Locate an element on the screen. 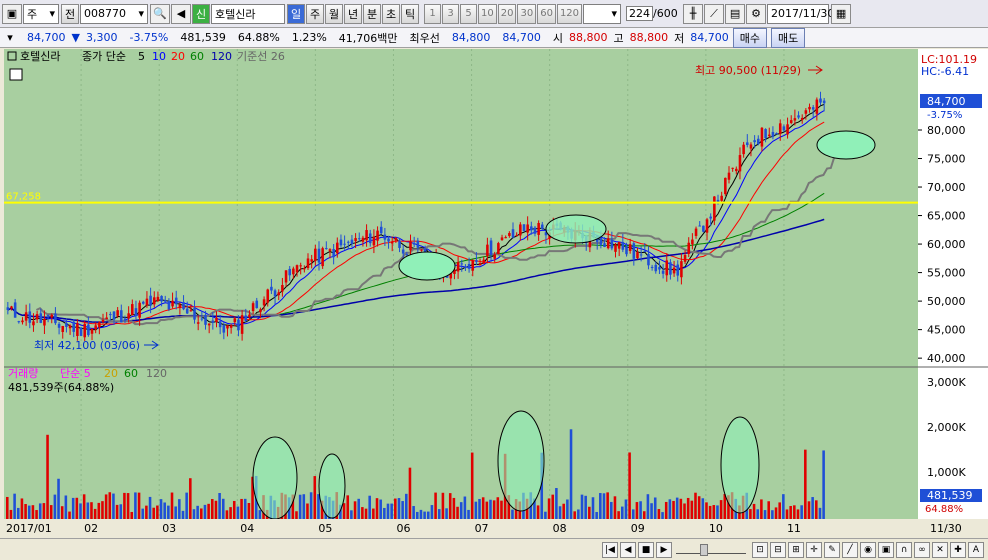 This screenshot has width=988, height=560. bottom-toolbar: |◀ ◀ ■ ▶ ⊡ ⊟ ⊞ ✛ ✎ ╱ ◉ ▣ ∩ ∞ ✕ ✚ A is located at coordinates (494, 549).